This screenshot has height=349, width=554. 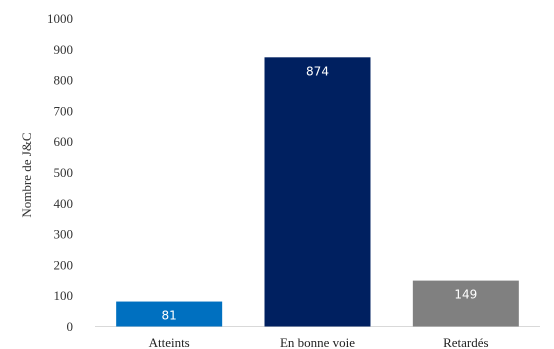 What do you see at coordinates (64, 234) in the screenshot?
I see `y-tick-label: 300` at bounding box center [64, 234].